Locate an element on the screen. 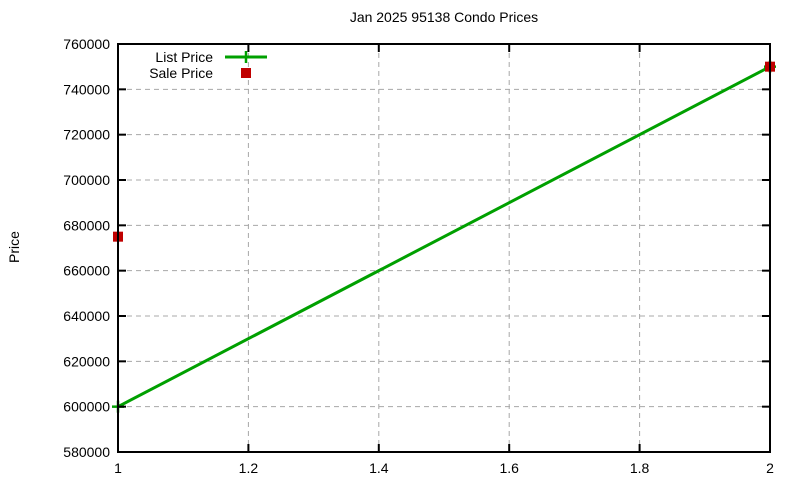  y-tick-label: 580000 is located at coordinates (86, 452).